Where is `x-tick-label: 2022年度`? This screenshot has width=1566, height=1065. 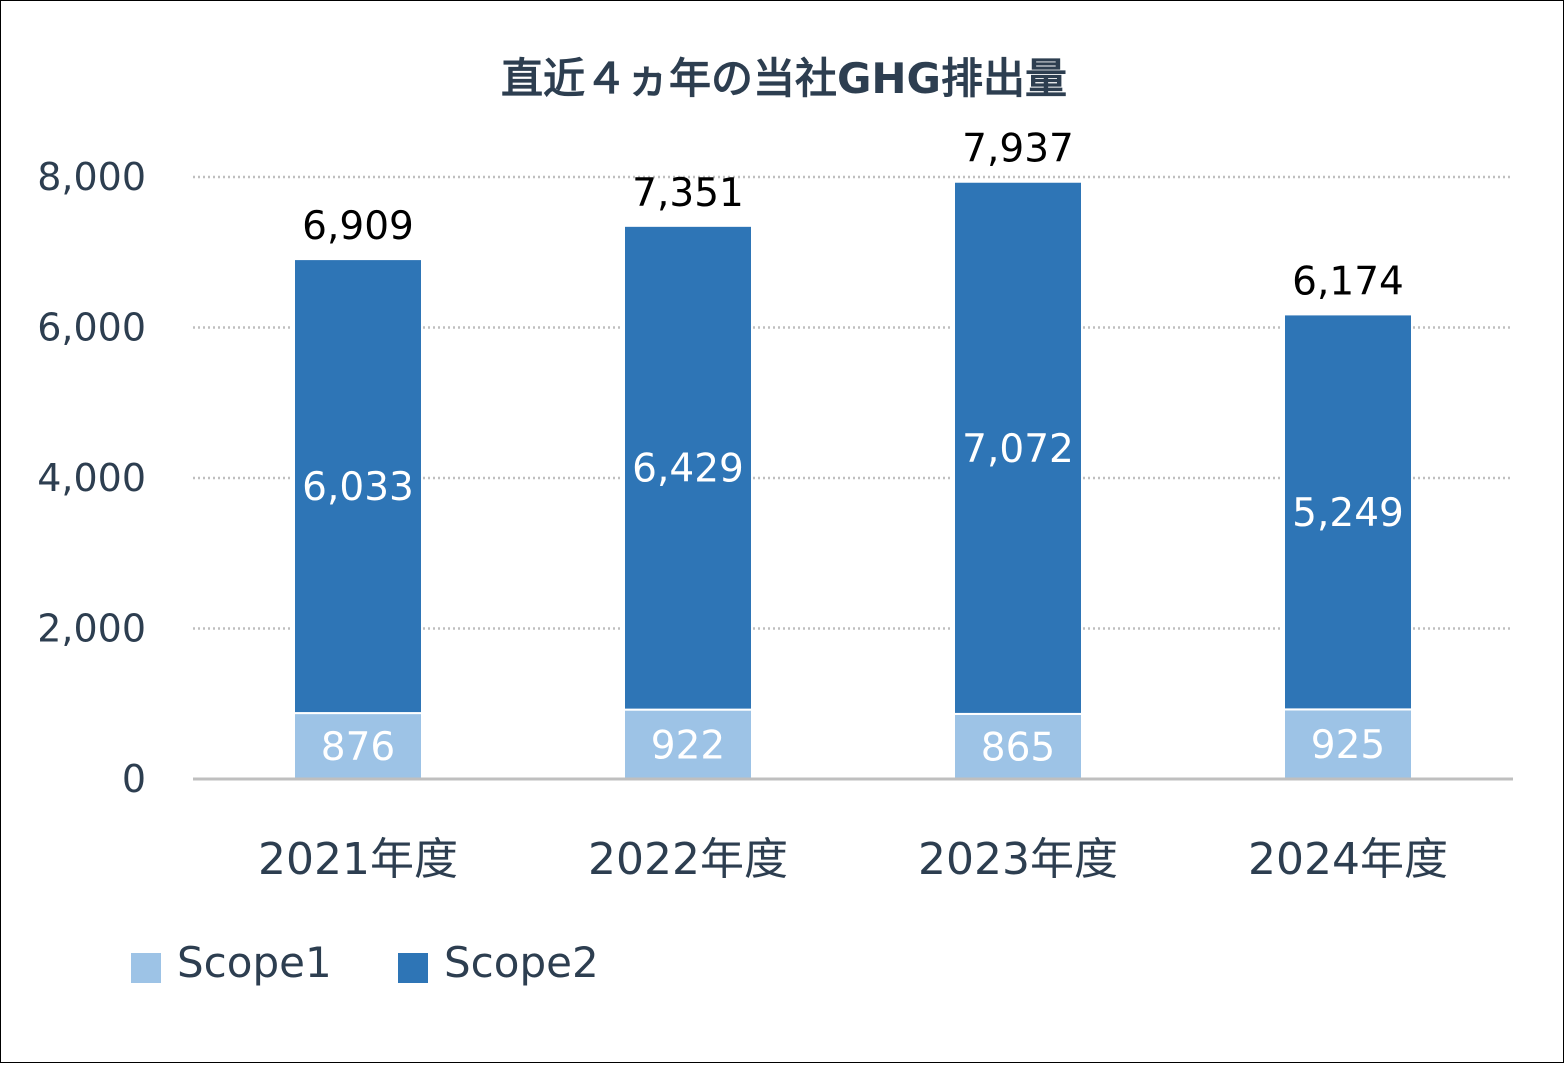 x-tick-label: 2022年度 is located at coordinates (688, 859).